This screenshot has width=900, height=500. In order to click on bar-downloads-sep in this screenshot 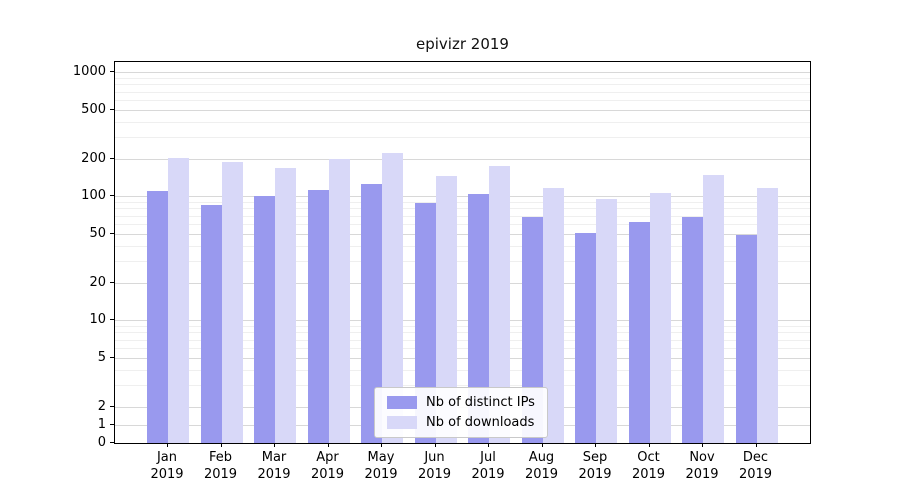, I will do `click(606, 321)`.